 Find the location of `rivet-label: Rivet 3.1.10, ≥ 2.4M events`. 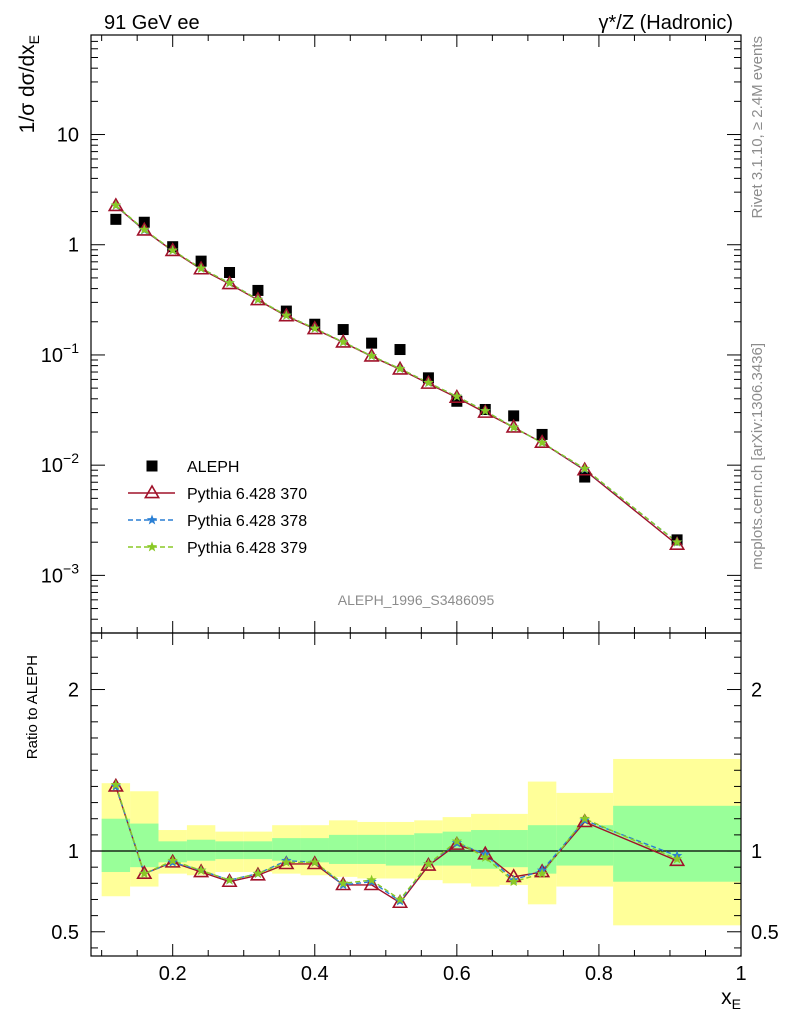

rivet-label: Rivet 3.1.10, ≥ 2.4M events is located at coordinates (757, 127).